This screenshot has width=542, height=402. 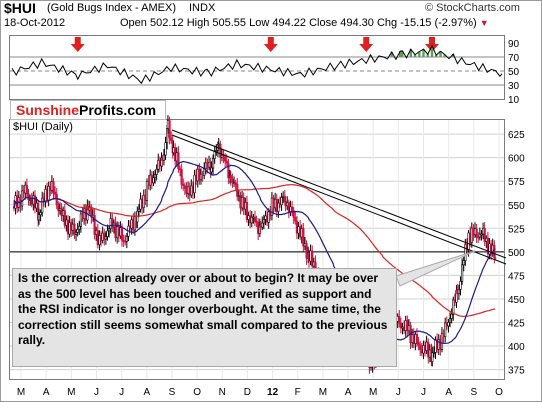 I want to click on annotation-pointer, so click(x=435, y=268).